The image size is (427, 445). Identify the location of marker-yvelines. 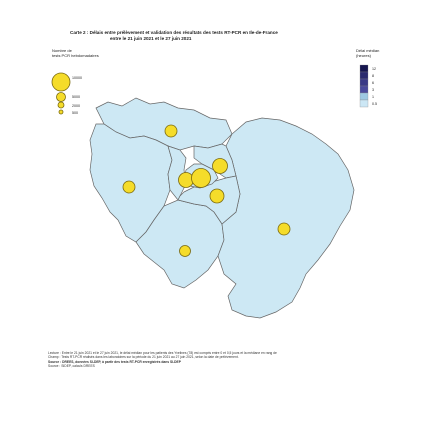
(129, 187).